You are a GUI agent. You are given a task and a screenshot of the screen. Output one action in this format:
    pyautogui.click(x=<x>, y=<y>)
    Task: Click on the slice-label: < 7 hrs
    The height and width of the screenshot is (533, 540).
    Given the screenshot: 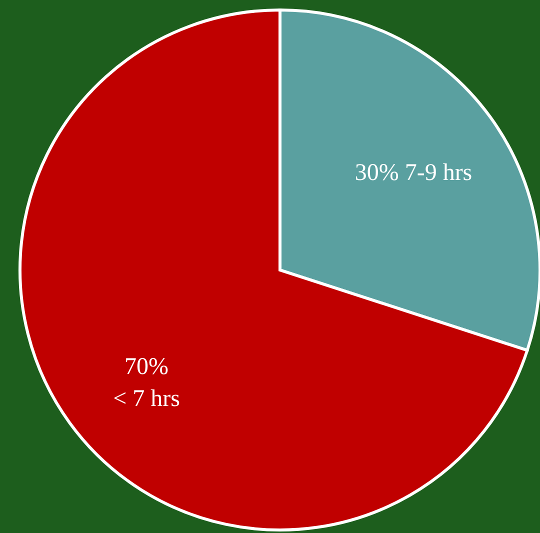 What is the action you would take?
    pyautogui.click(x=146, y=399)
    